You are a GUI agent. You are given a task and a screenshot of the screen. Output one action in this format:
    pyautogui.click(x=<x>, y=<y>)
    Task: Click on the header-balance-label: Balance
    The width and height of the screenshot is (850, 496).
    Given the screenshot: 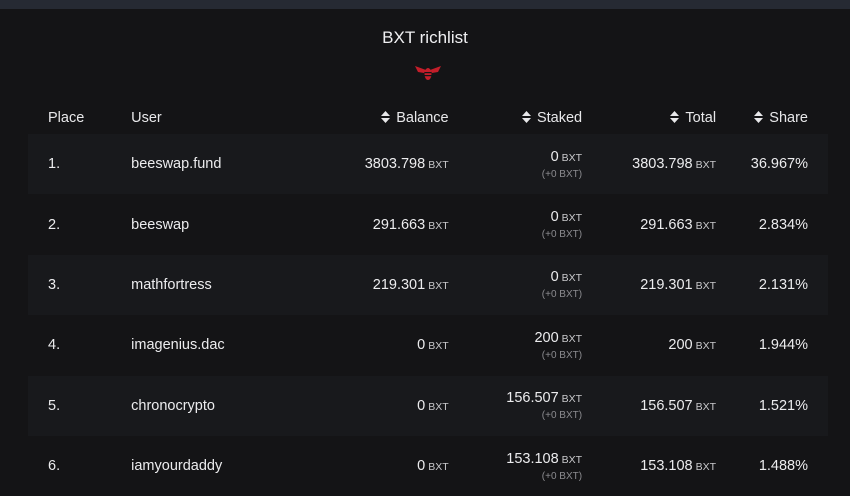 What is the action you would take?
    pyautogui.click(x=422, y=118)
    